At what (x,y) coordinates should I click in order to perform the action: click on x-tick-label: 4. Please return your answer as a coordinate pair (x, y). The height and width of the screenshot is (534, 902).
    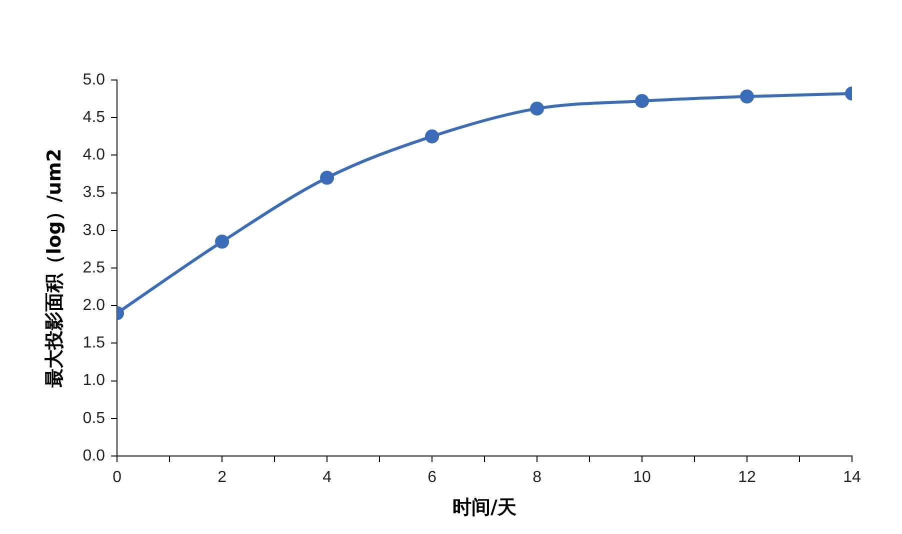
    Looking at the image, I should click on (327, 477).